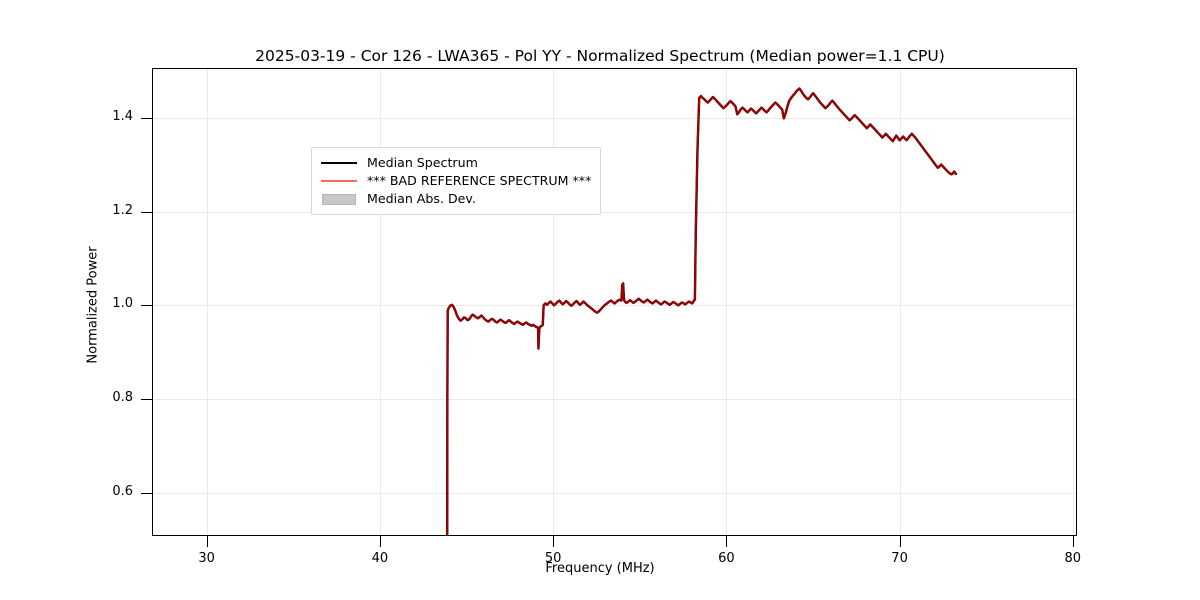 The width and height of the screenshot is (1200, 600). What do you see at coordinates (339, 199) in the screenshot?
I see `legend-patch-key-icon` at bounding box center [339, 199].